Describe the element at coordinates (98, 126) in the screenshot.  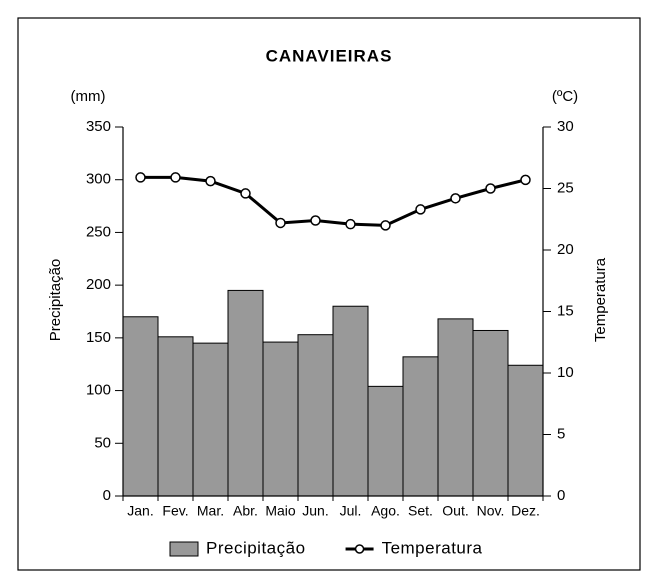
I see `y-tick-label: 350` at that location.